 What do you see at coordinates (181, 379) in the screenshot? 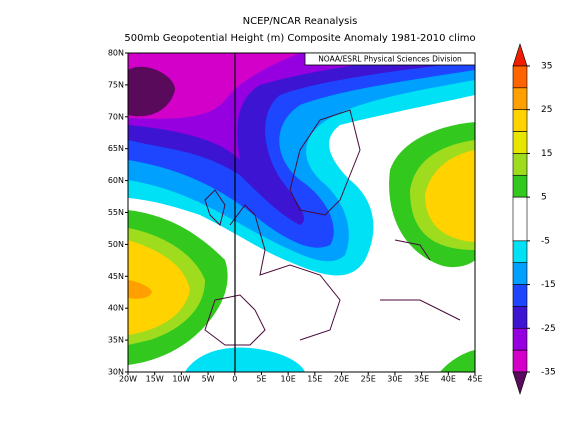
I see `lon-label: 10W` at bounding box center [181, 379].